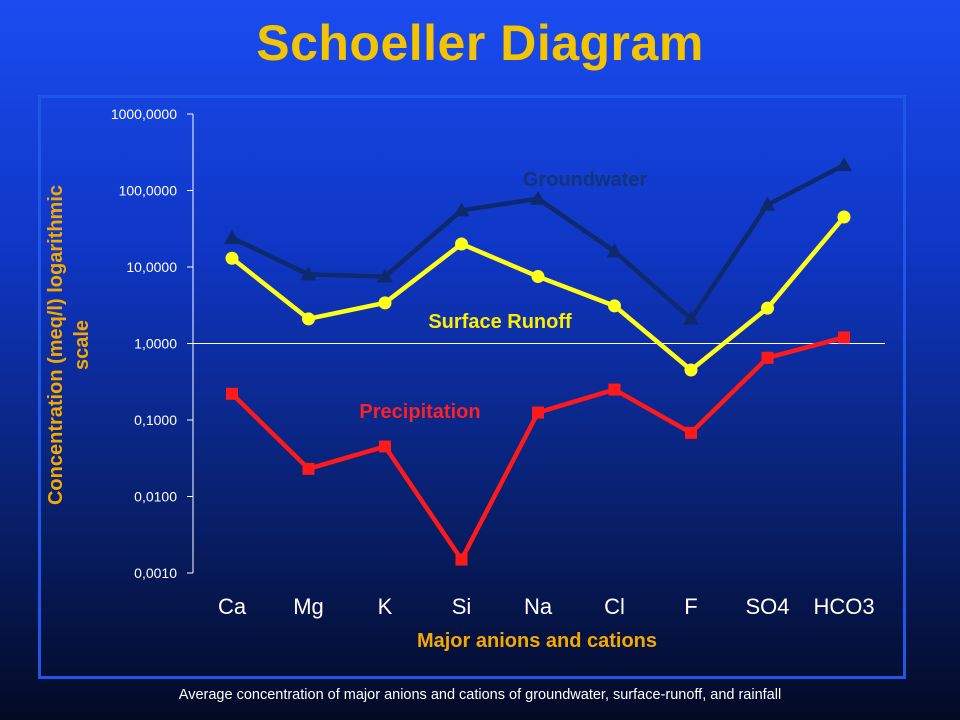 This screenshot has width=960, height=720. What do you see at coordinates (419, 412) in the screenshot?
I see `series-label-precipitation: Precipitation` at bounding box center [419, 412].